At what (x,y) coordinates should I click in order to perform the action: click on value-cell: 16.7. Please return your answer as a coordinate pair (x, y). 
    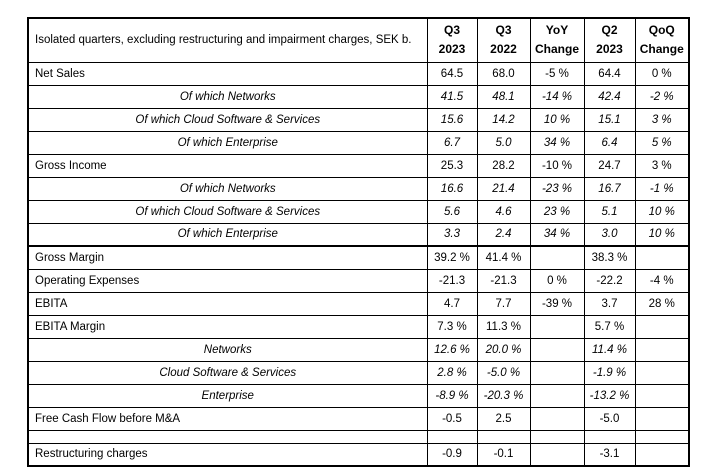
    Looking at the image, I should click on (609, 188).